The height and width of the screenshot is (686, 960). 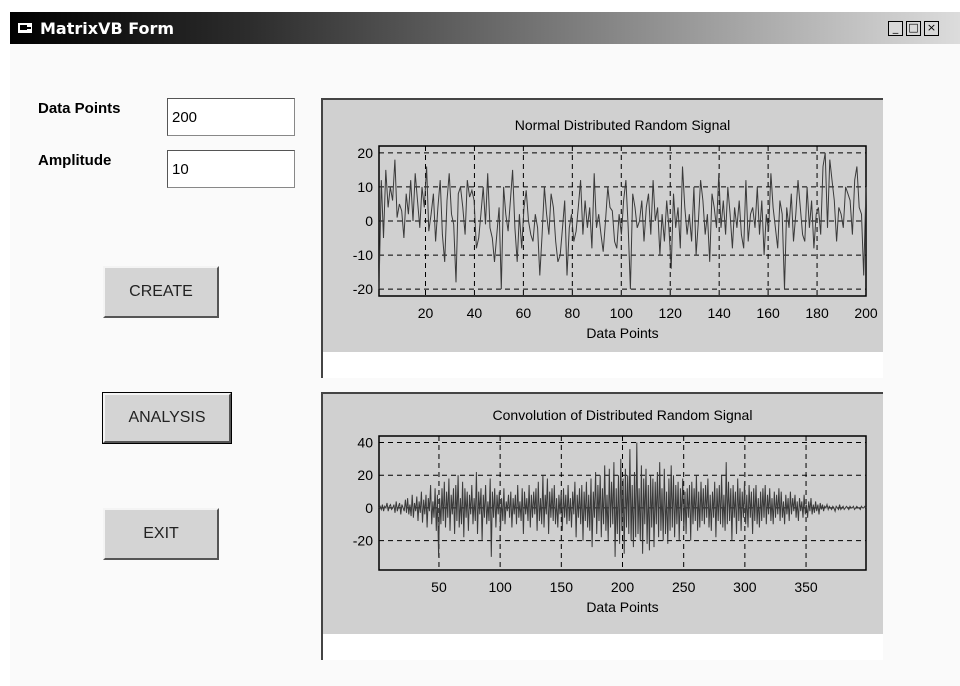 What do you see at coordinates (913, 28) in the screenshot?
I see `maximize-button: □` at bounding box center [913, 28].